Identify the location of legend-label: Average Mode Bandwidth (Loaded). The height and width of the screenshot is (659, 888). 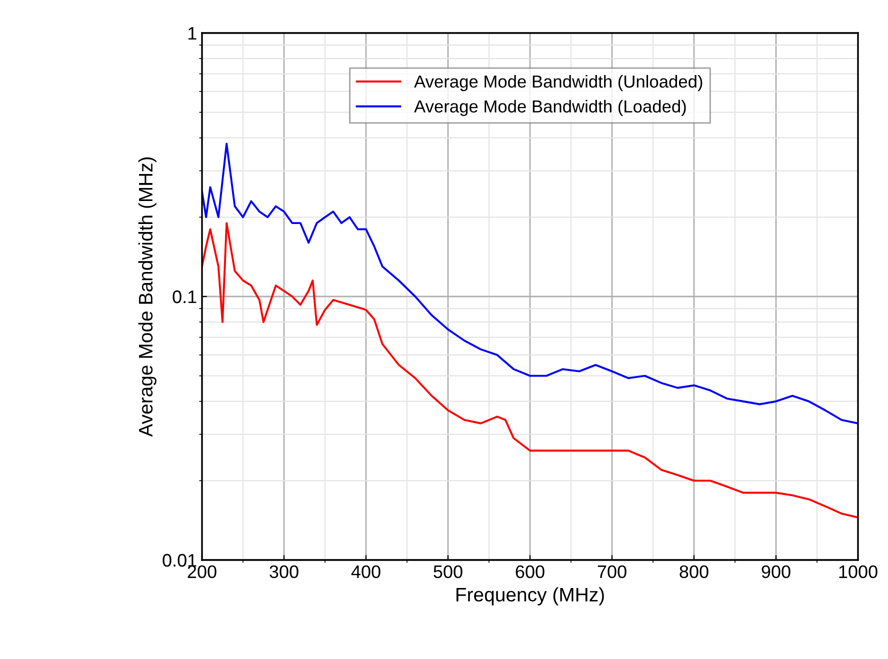
(550, 108).